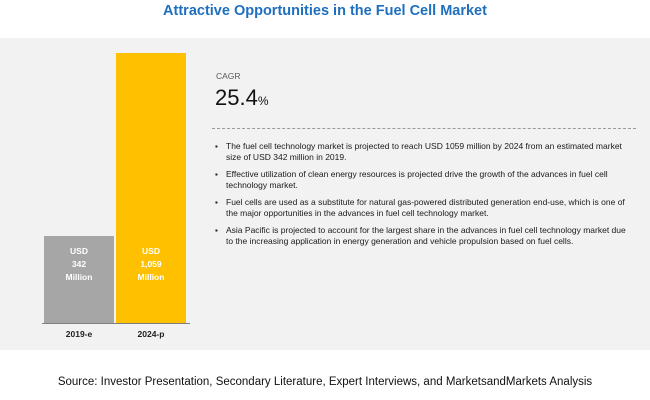 Image resolution: width=650 pixels, height=400 pixels. What do you see at coordinates (424, 128) in the screenshot?
I see `divider` at bounding box center [424, 128].